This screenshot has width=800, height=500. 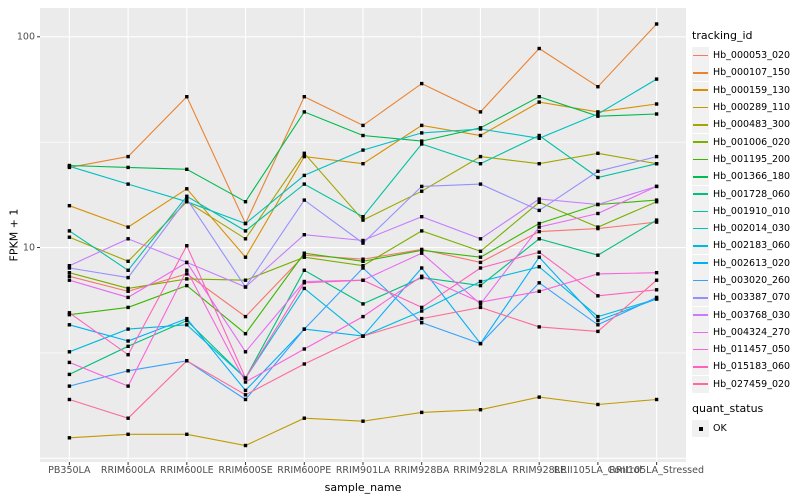 What do you see at coordinates (28, 248) in the screenshot?
I see `y-tick-label: 10` at bounding box center [28, 248].